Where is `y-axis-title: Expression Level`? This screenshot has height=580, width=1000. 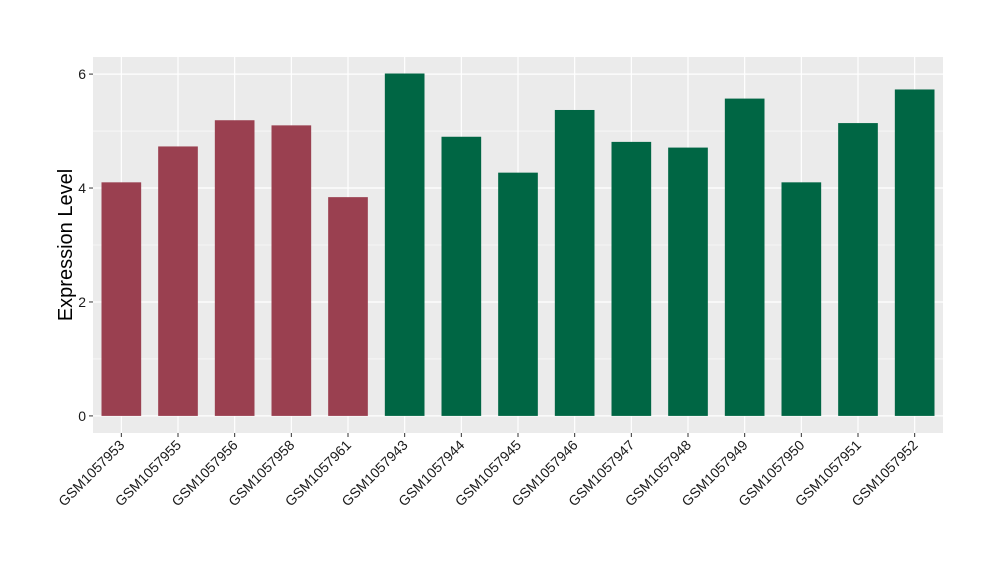
y-axis-title: Expression Level is located at coordinates (66, 245).